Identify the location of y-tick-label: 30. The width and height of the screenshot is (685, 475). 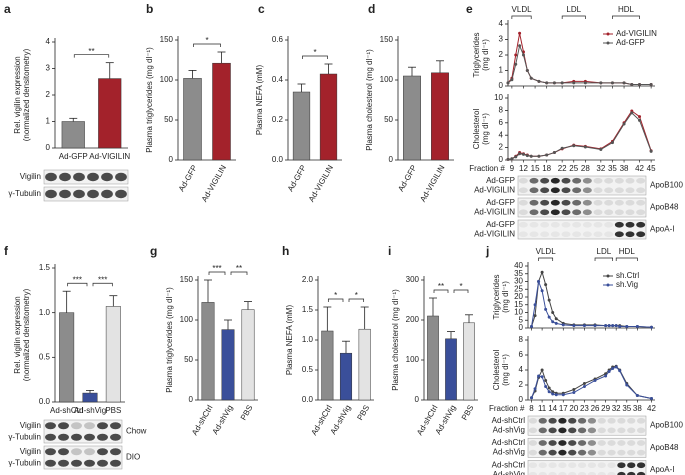
(518, 281).